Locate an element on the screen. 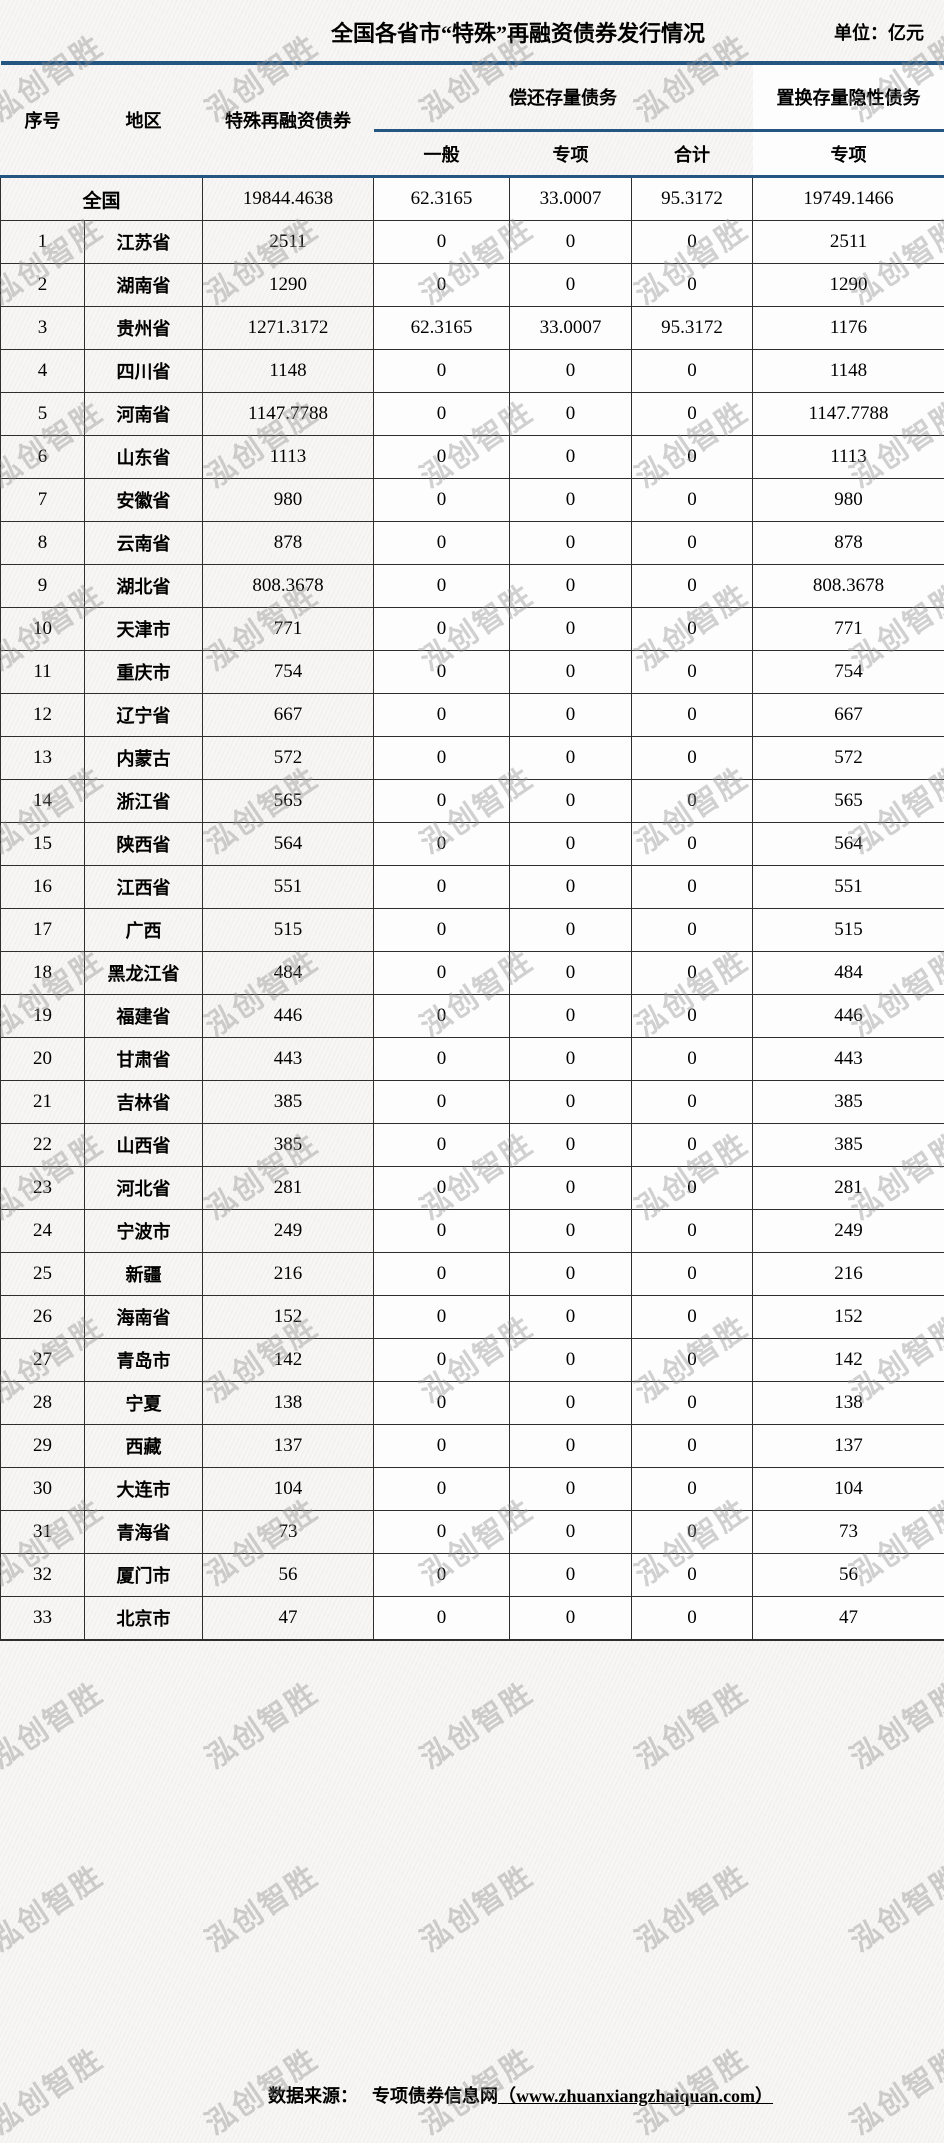  row-no-cell: 11 is located at coordinates (43, 672).